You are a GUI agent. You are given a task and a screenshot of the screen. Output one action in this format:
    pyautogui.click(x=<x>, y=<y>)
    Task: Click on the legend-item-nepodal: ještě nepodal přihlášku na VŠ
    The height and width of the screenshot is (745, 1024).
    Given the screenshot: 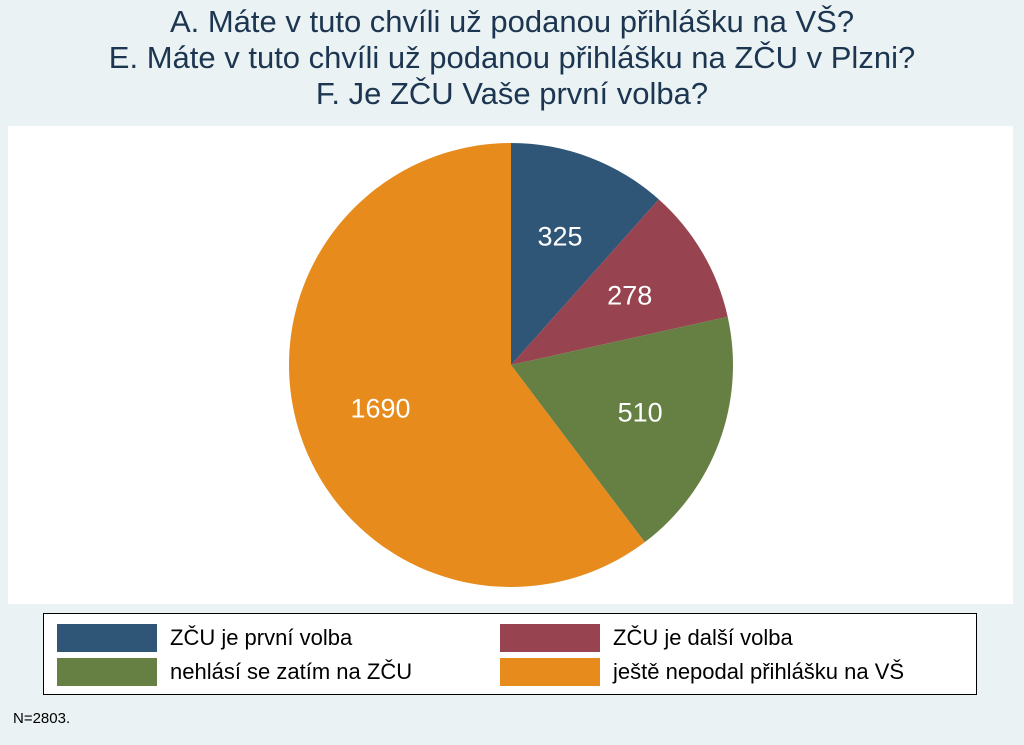 What is the action you would take?
    pyautogui.click(x=702, y=672)
    